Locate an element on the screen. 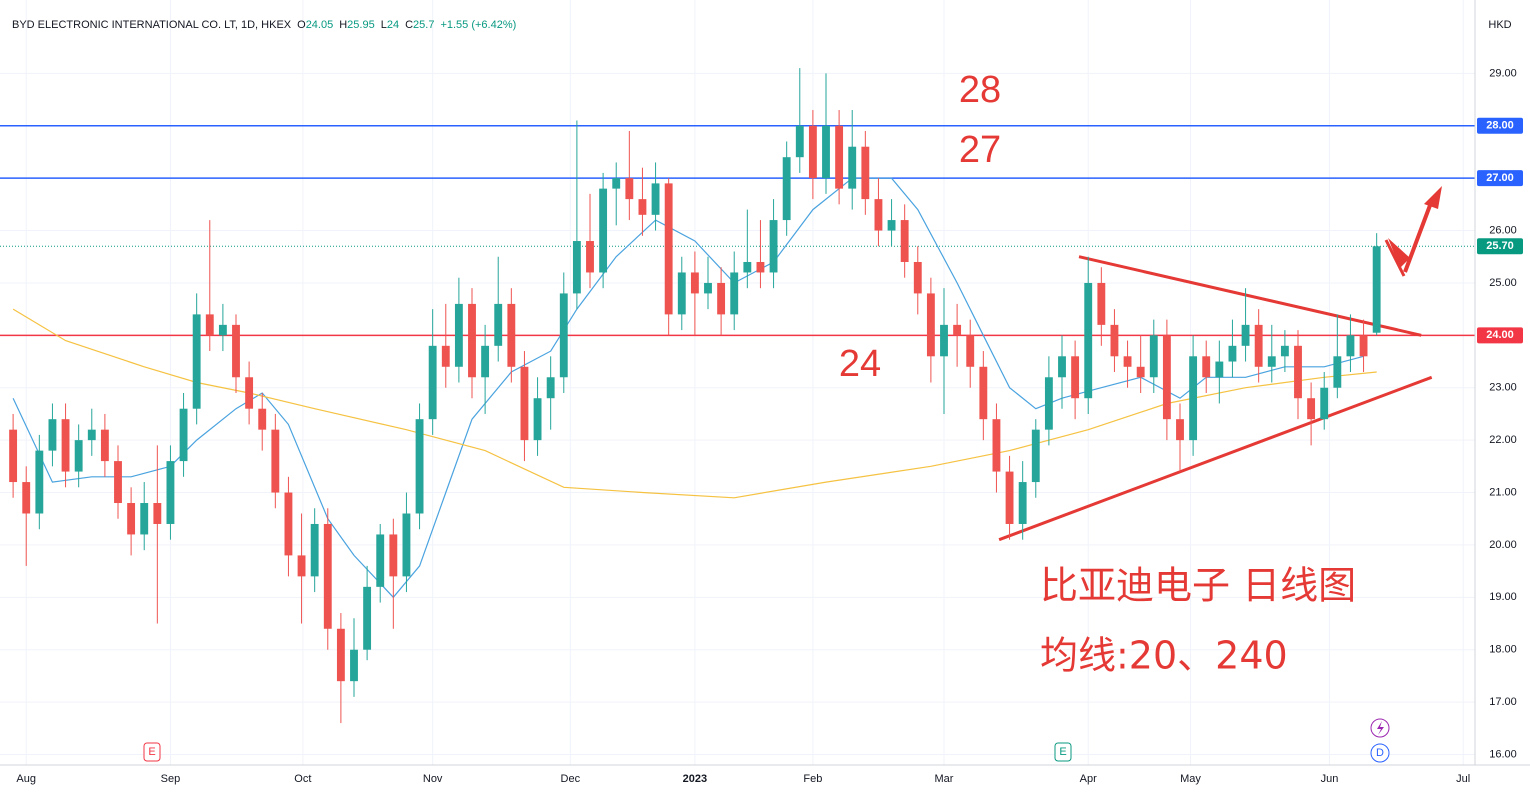 The height and width of the screenshot is (792, 1530). event-box is located at coordinates (1063, 752).